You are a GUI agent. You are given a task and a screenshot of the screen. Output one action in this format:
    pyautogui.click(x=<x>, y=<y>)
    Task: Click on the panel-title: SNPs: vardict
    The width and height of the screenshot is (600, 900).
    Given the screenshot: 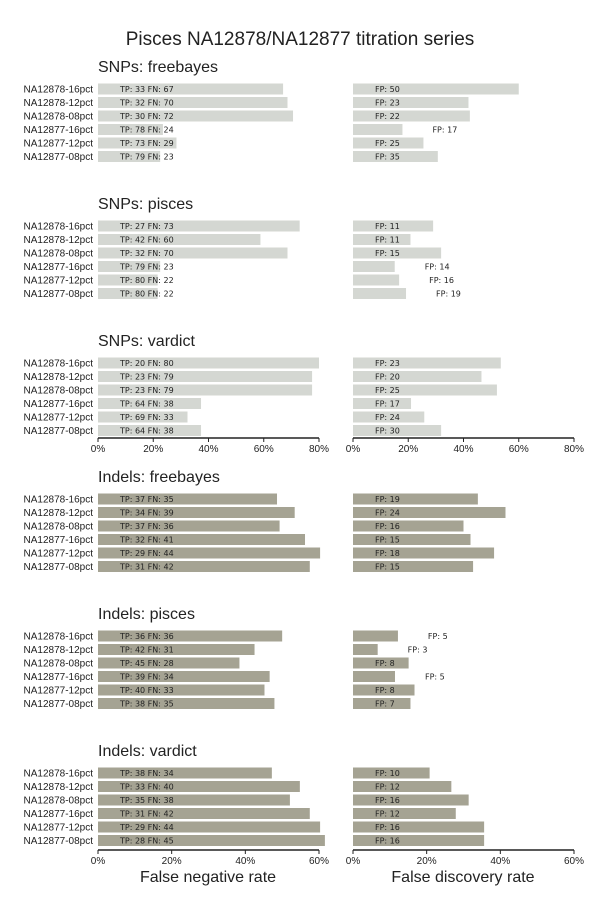 What is the action you would take?
    pyautogui.click(x=146, y=341)
    